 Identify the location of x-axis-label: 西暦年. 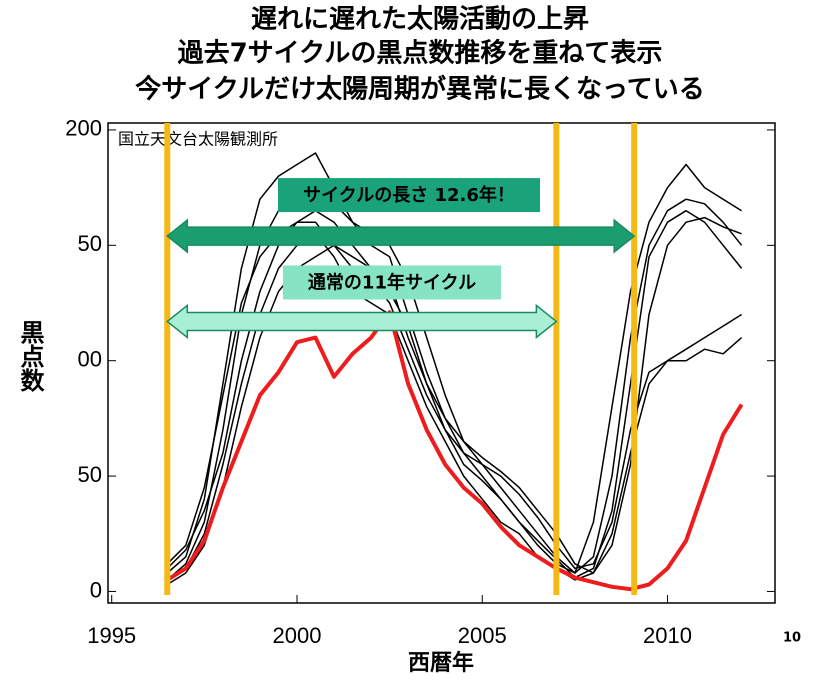
(441, 663).